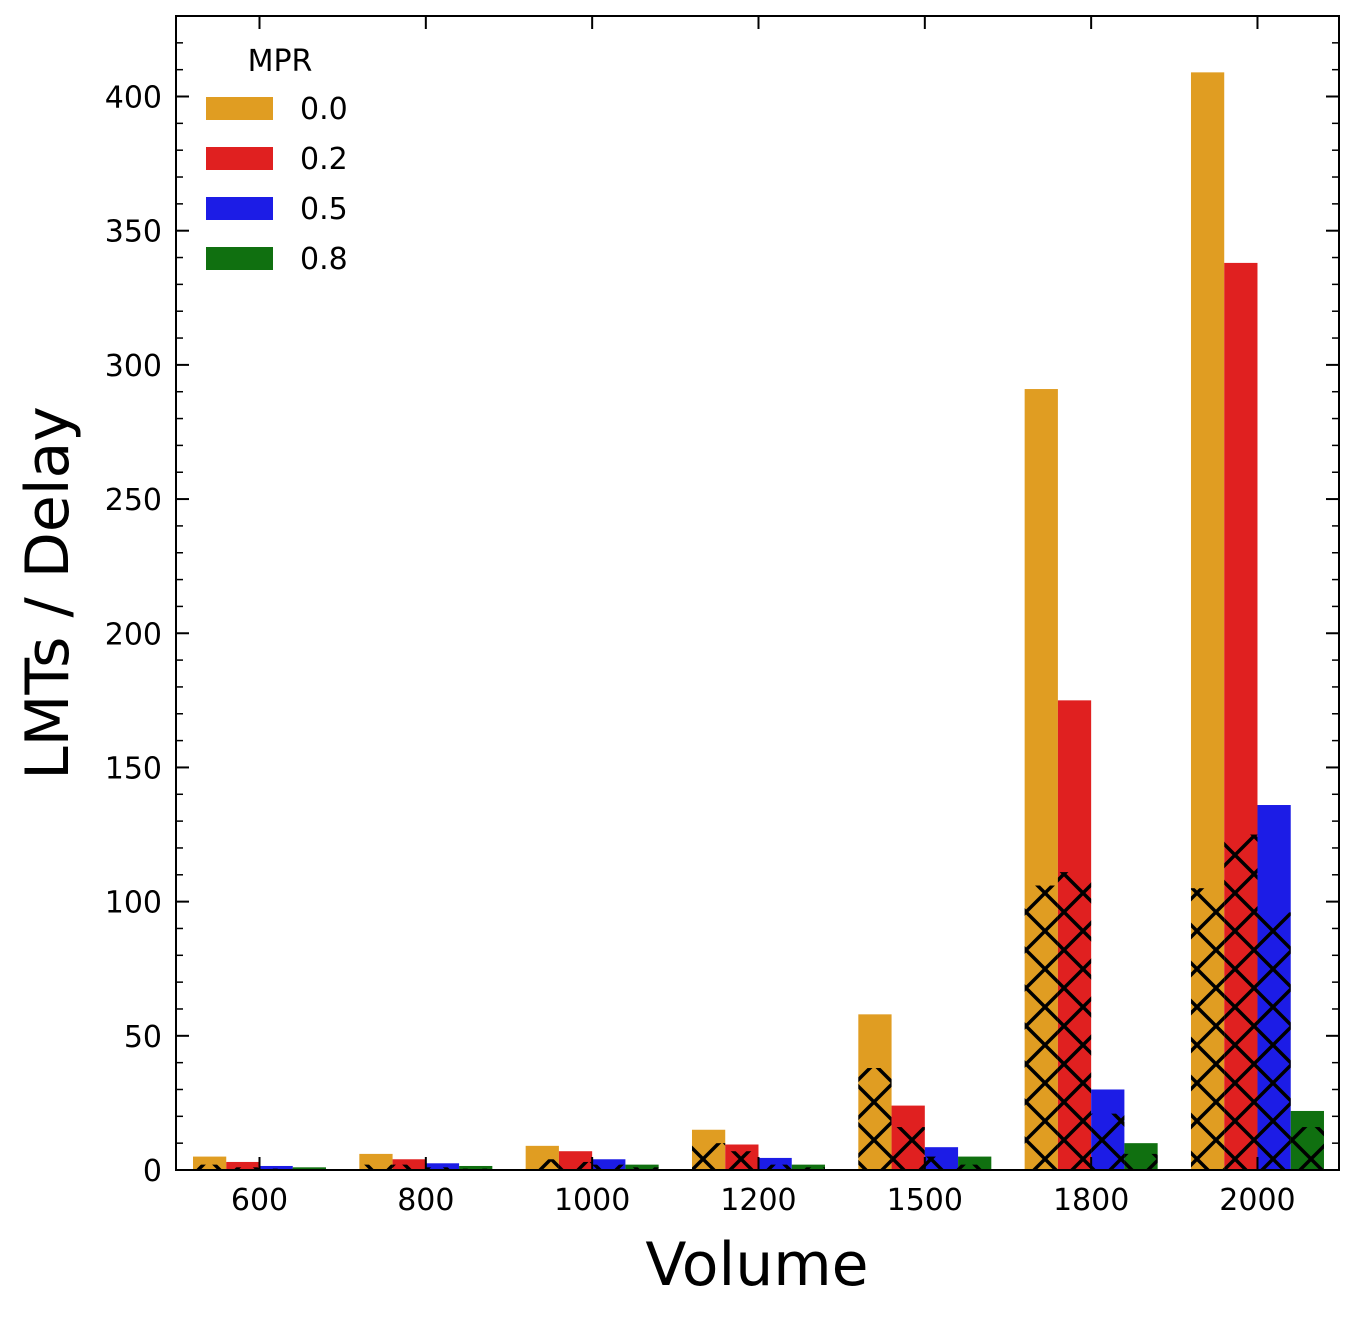 Image resolution: width=1353 pixels, height=1320 pixels. Describe the element at coordinates (1207, 1029) in the screenshot. I see `bar-hatch-0.0-2000` at that location.